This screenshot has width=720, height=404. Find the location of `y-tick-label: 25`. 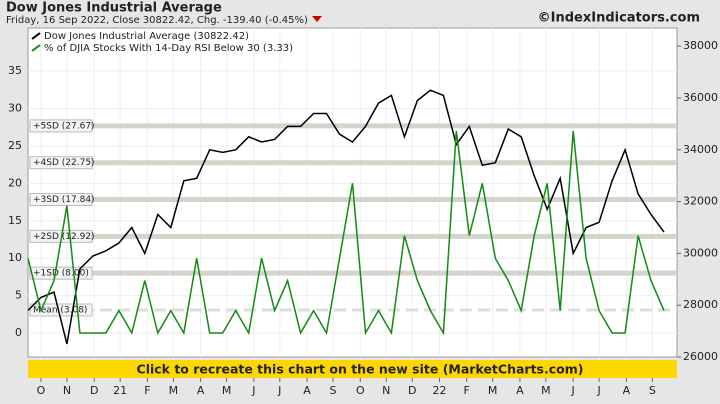

y-tick-label: 25 is located at coordinates (15, 145).